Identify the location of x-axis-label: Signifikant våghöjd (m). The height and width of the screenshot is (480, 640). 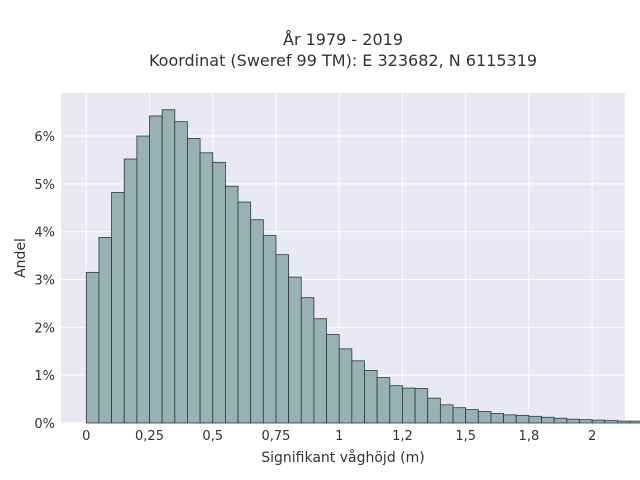
(342, 457).